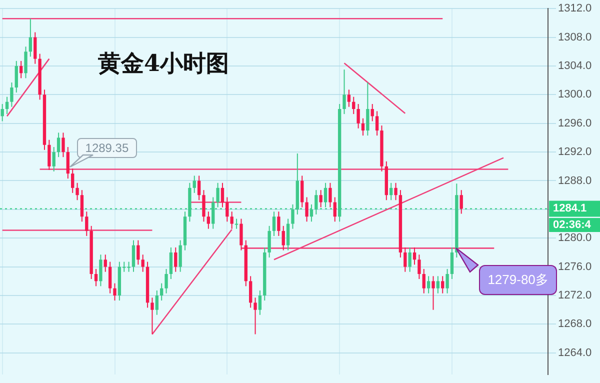 This screenshot has height=383, width=600. What do you see at coordinates (164, 64) in the screenshot?
I see `text: 黄金4小时图` at bounding box center [164, 64].